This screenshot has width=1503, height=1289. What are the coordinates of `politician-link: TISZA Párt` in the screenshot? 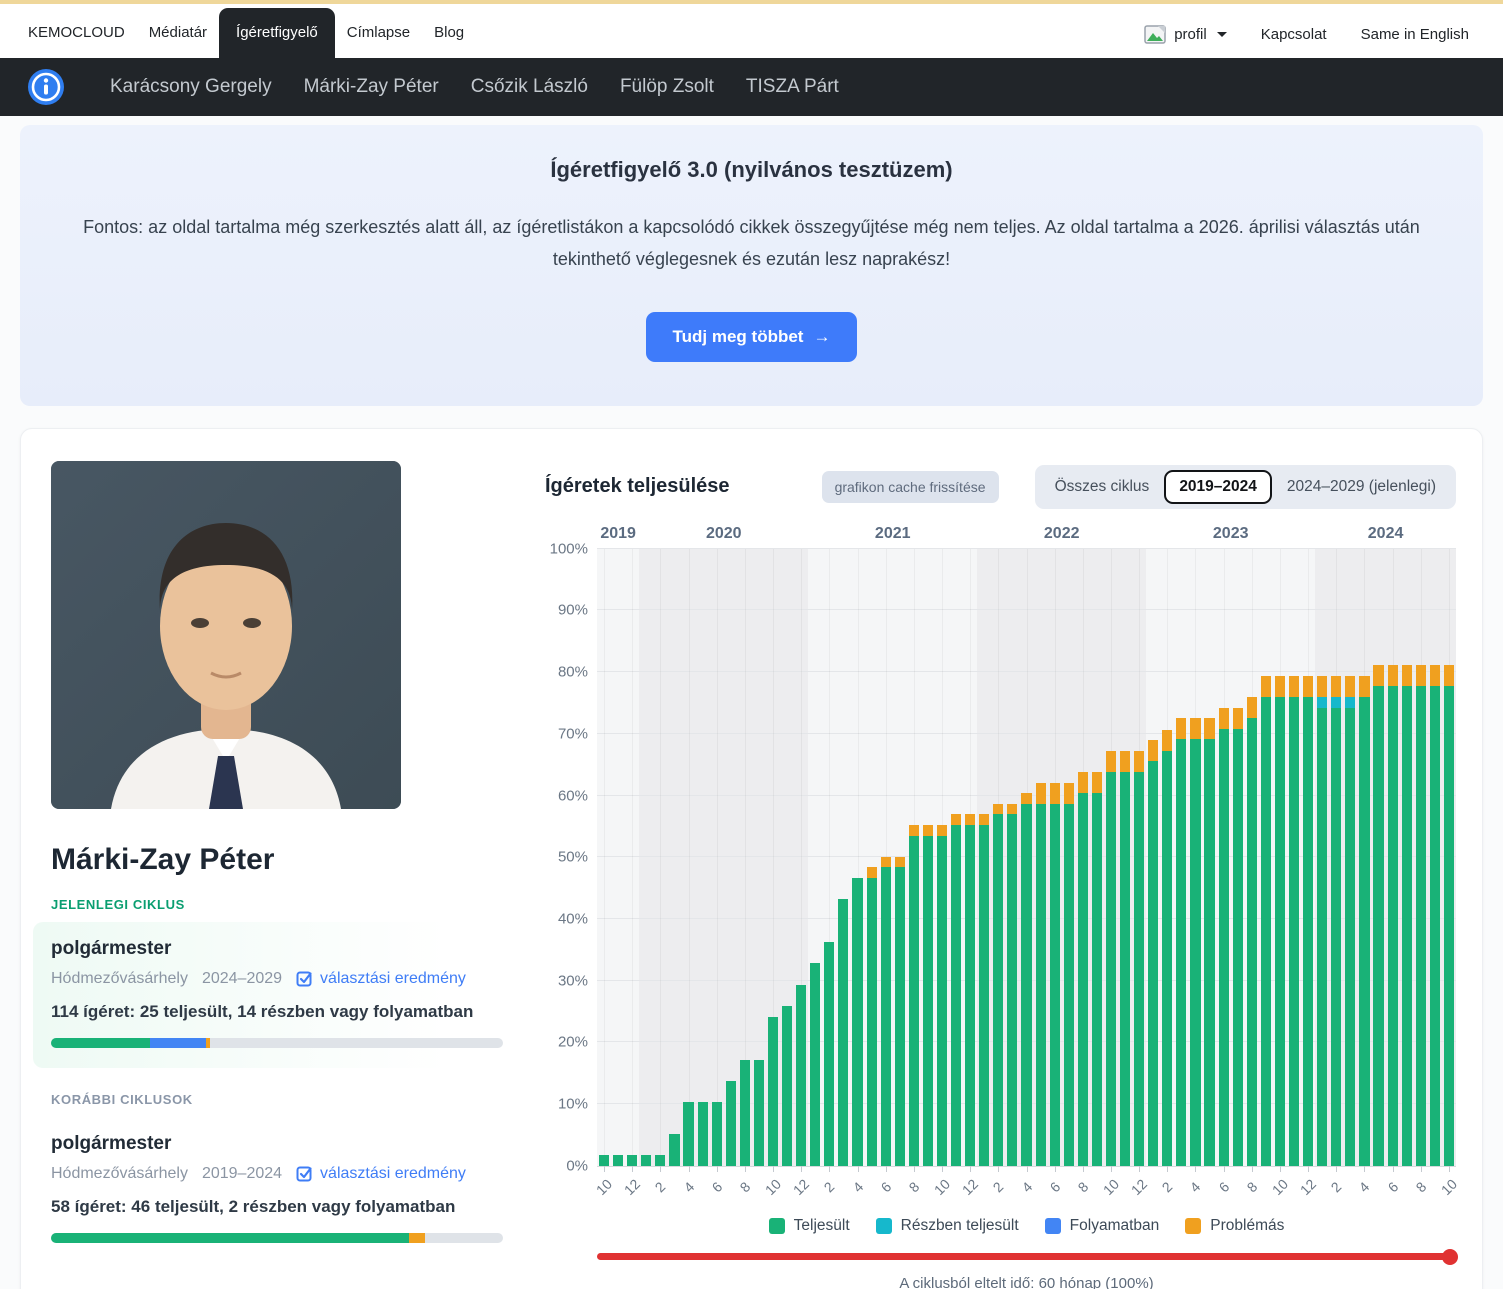 It's located at (792, 86).